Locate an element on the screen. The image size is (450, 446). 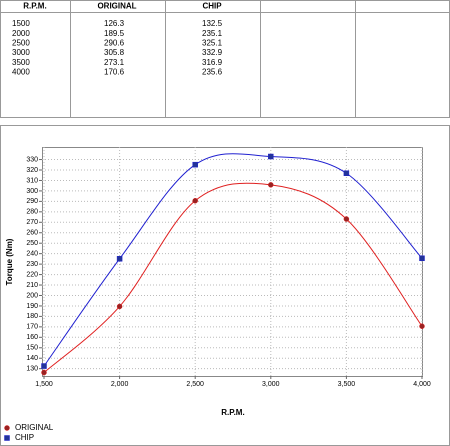
y-tick-label: 260 is located at coordinates (32, 233).